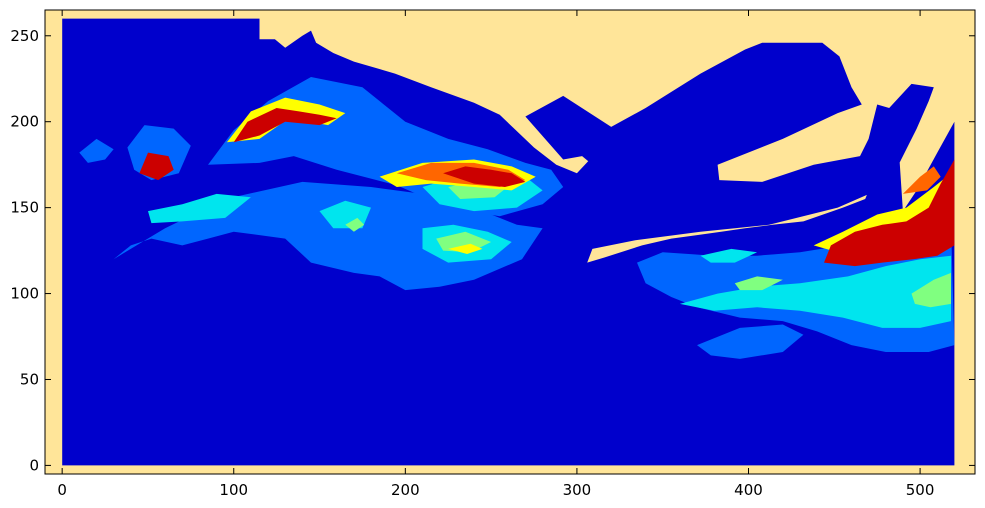 This screenshot has height=508, width=985. What do you see at coordinates (34, 465) in the screenshot?
I see `y-tick-label-0: 0` at bounding box center [34, 465].